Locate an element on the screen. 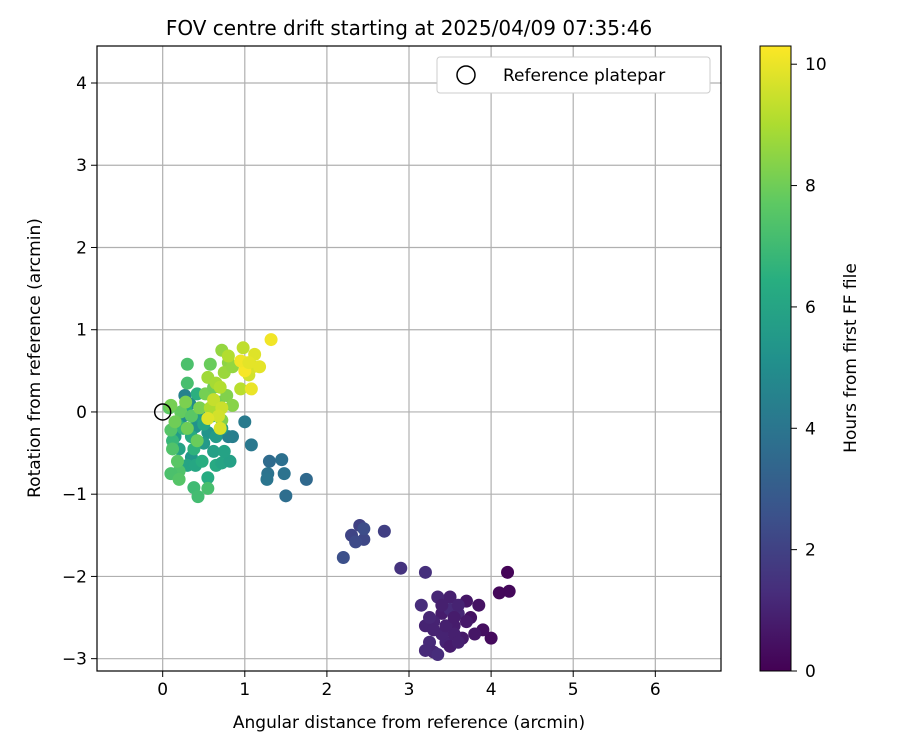  x-tick-label: 5 is located at coordinates (573, 690).